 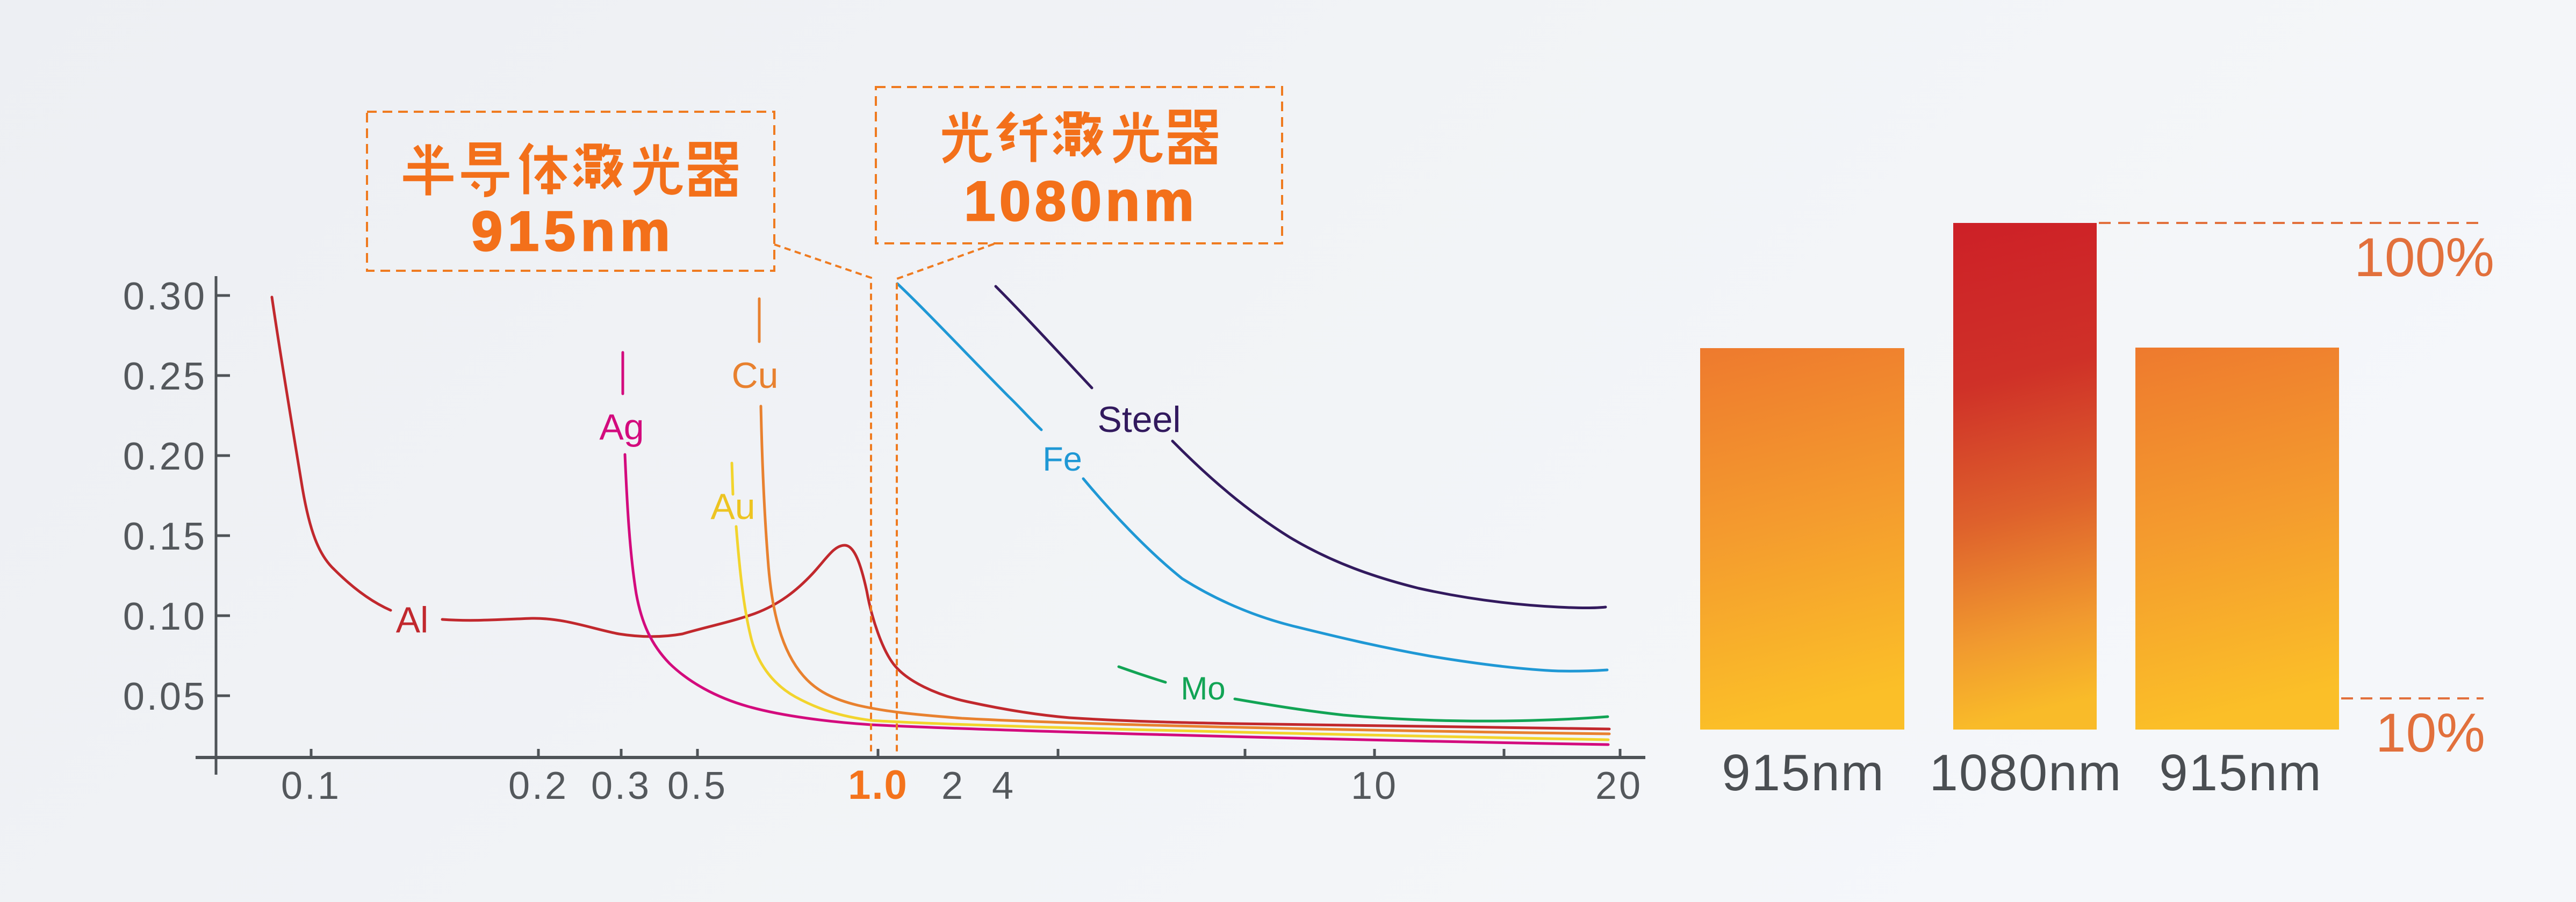 I want to click on svg-text: 1.0, so click(x=878, y=785).